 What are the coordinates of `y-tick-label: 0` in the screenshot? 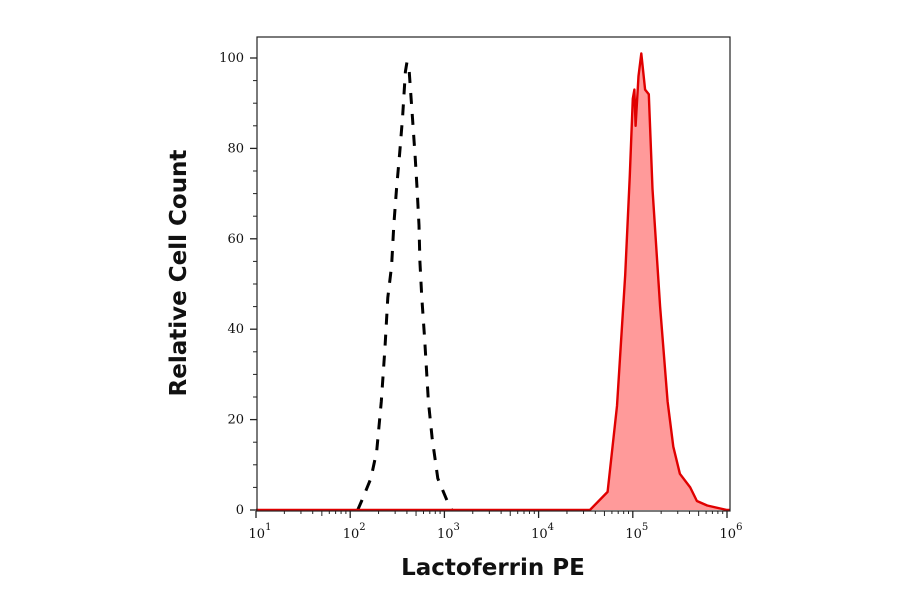 It's located at (240, 510).